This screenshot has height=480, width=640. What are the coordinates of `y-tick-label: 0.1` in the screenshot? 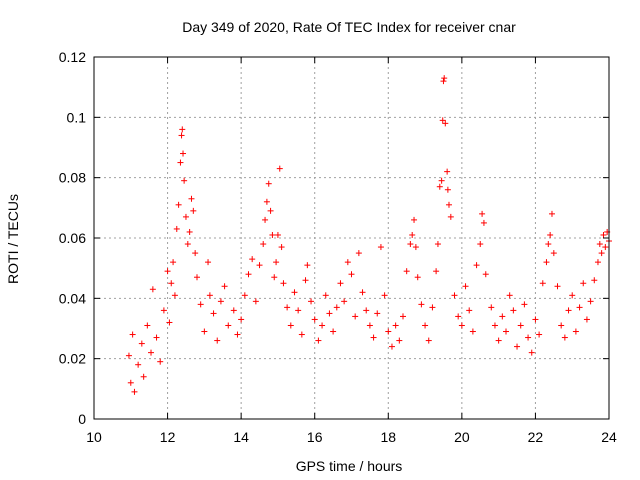 It's located at (77, 117).